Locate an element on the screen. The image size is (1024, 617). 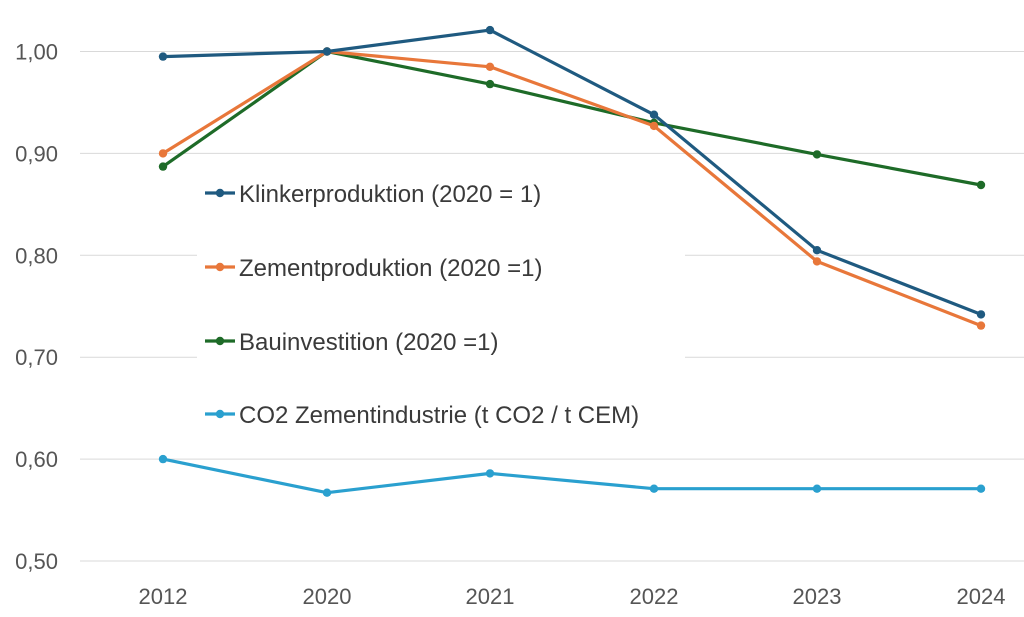
x-tick-label: 2021 is located at coordinates (490, 596).